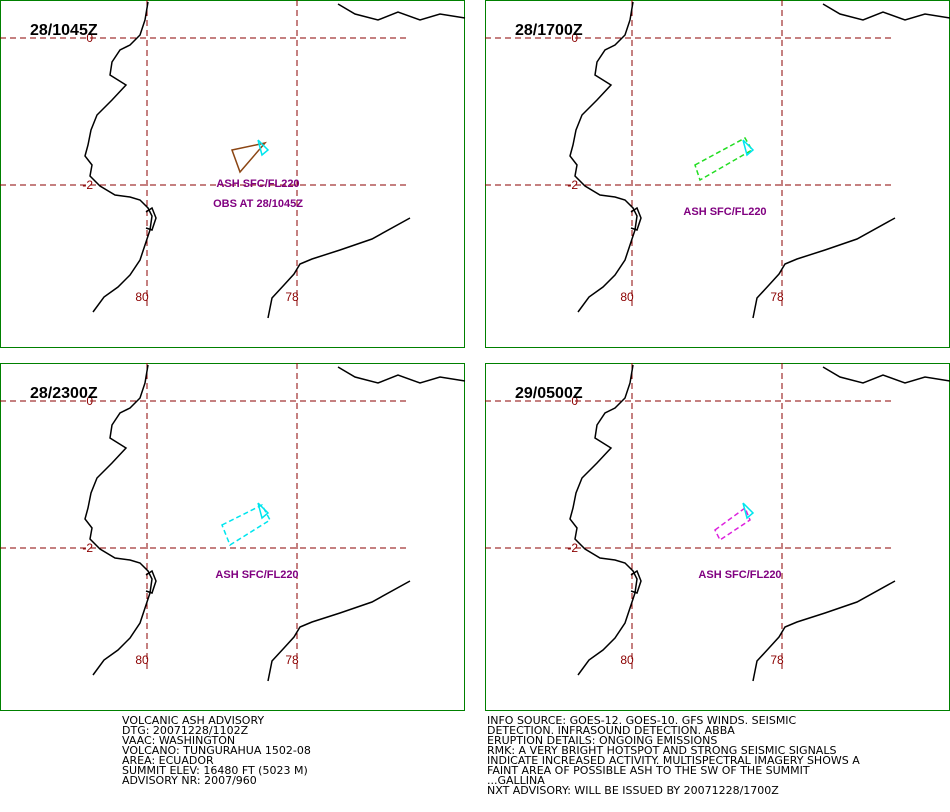 This screenshot has height=812, width=950. Describe the element at coordinates (215, 770) in the screenshot. I see `advisory-line: SUMMIT ELEV: 16480 FT (5023 M)` at that location.